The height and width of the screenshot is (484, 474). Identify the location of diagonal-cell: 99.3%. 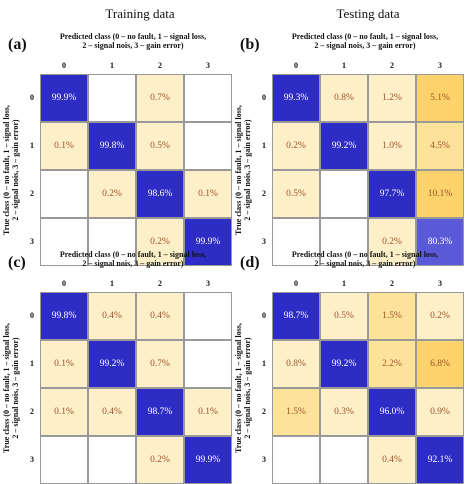
(296, 98).